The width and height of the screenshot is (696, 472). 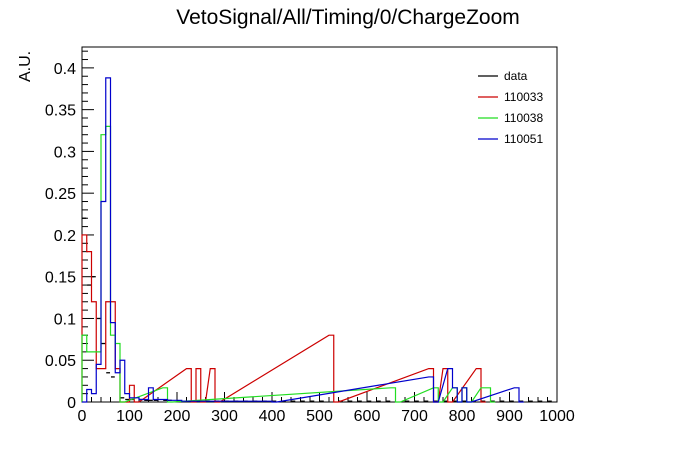 I want to click on x-tick-label: 900, so click(x=509, y=416).